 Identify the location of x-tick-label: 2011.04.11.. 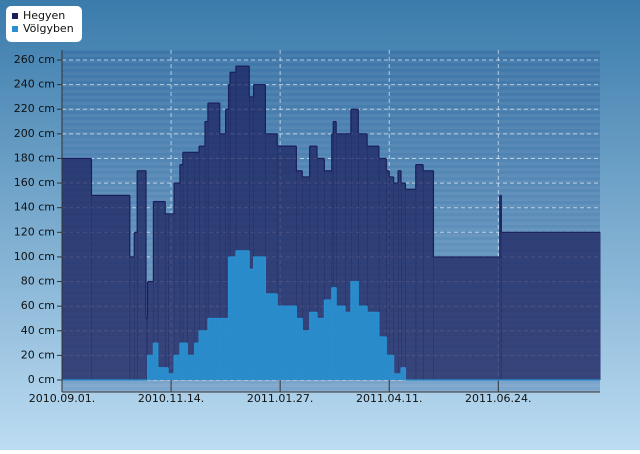
(389, 398).